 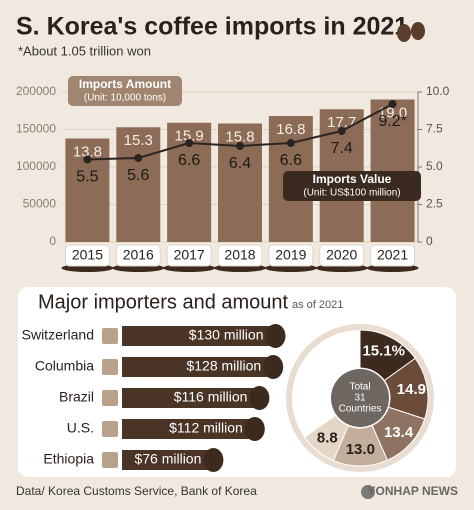 I want to click on bar-value-label: 15.9, so click(x=189, y=136).